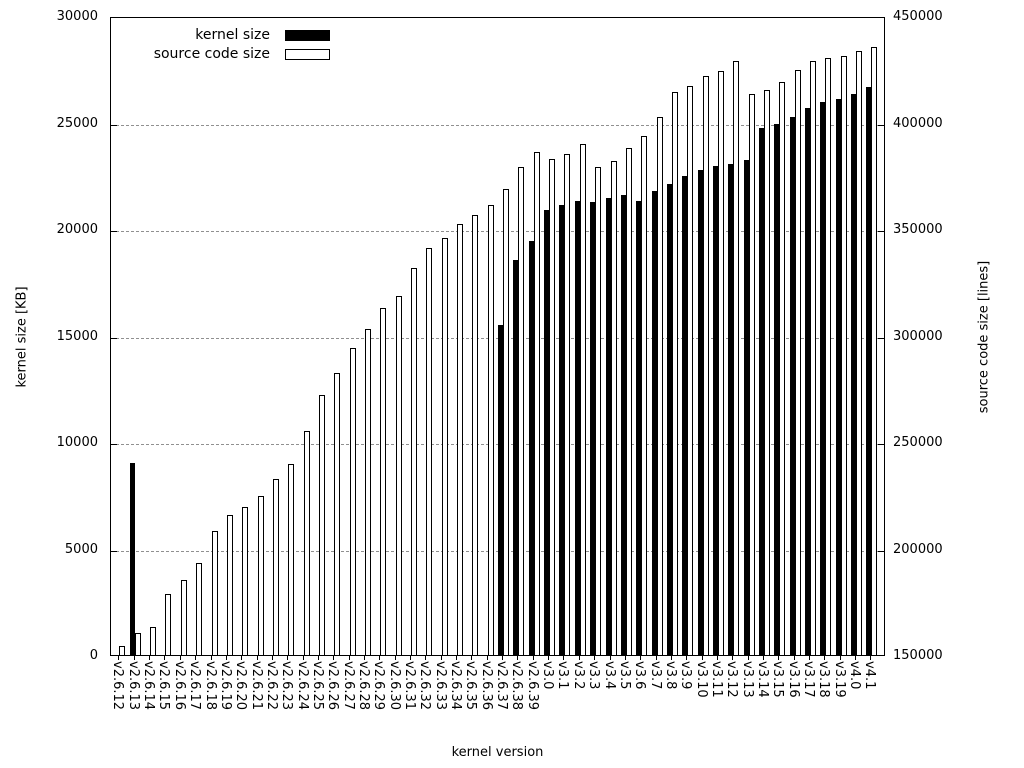  I want to click on x-tick-label: v2.6.22, so click(271, 686).